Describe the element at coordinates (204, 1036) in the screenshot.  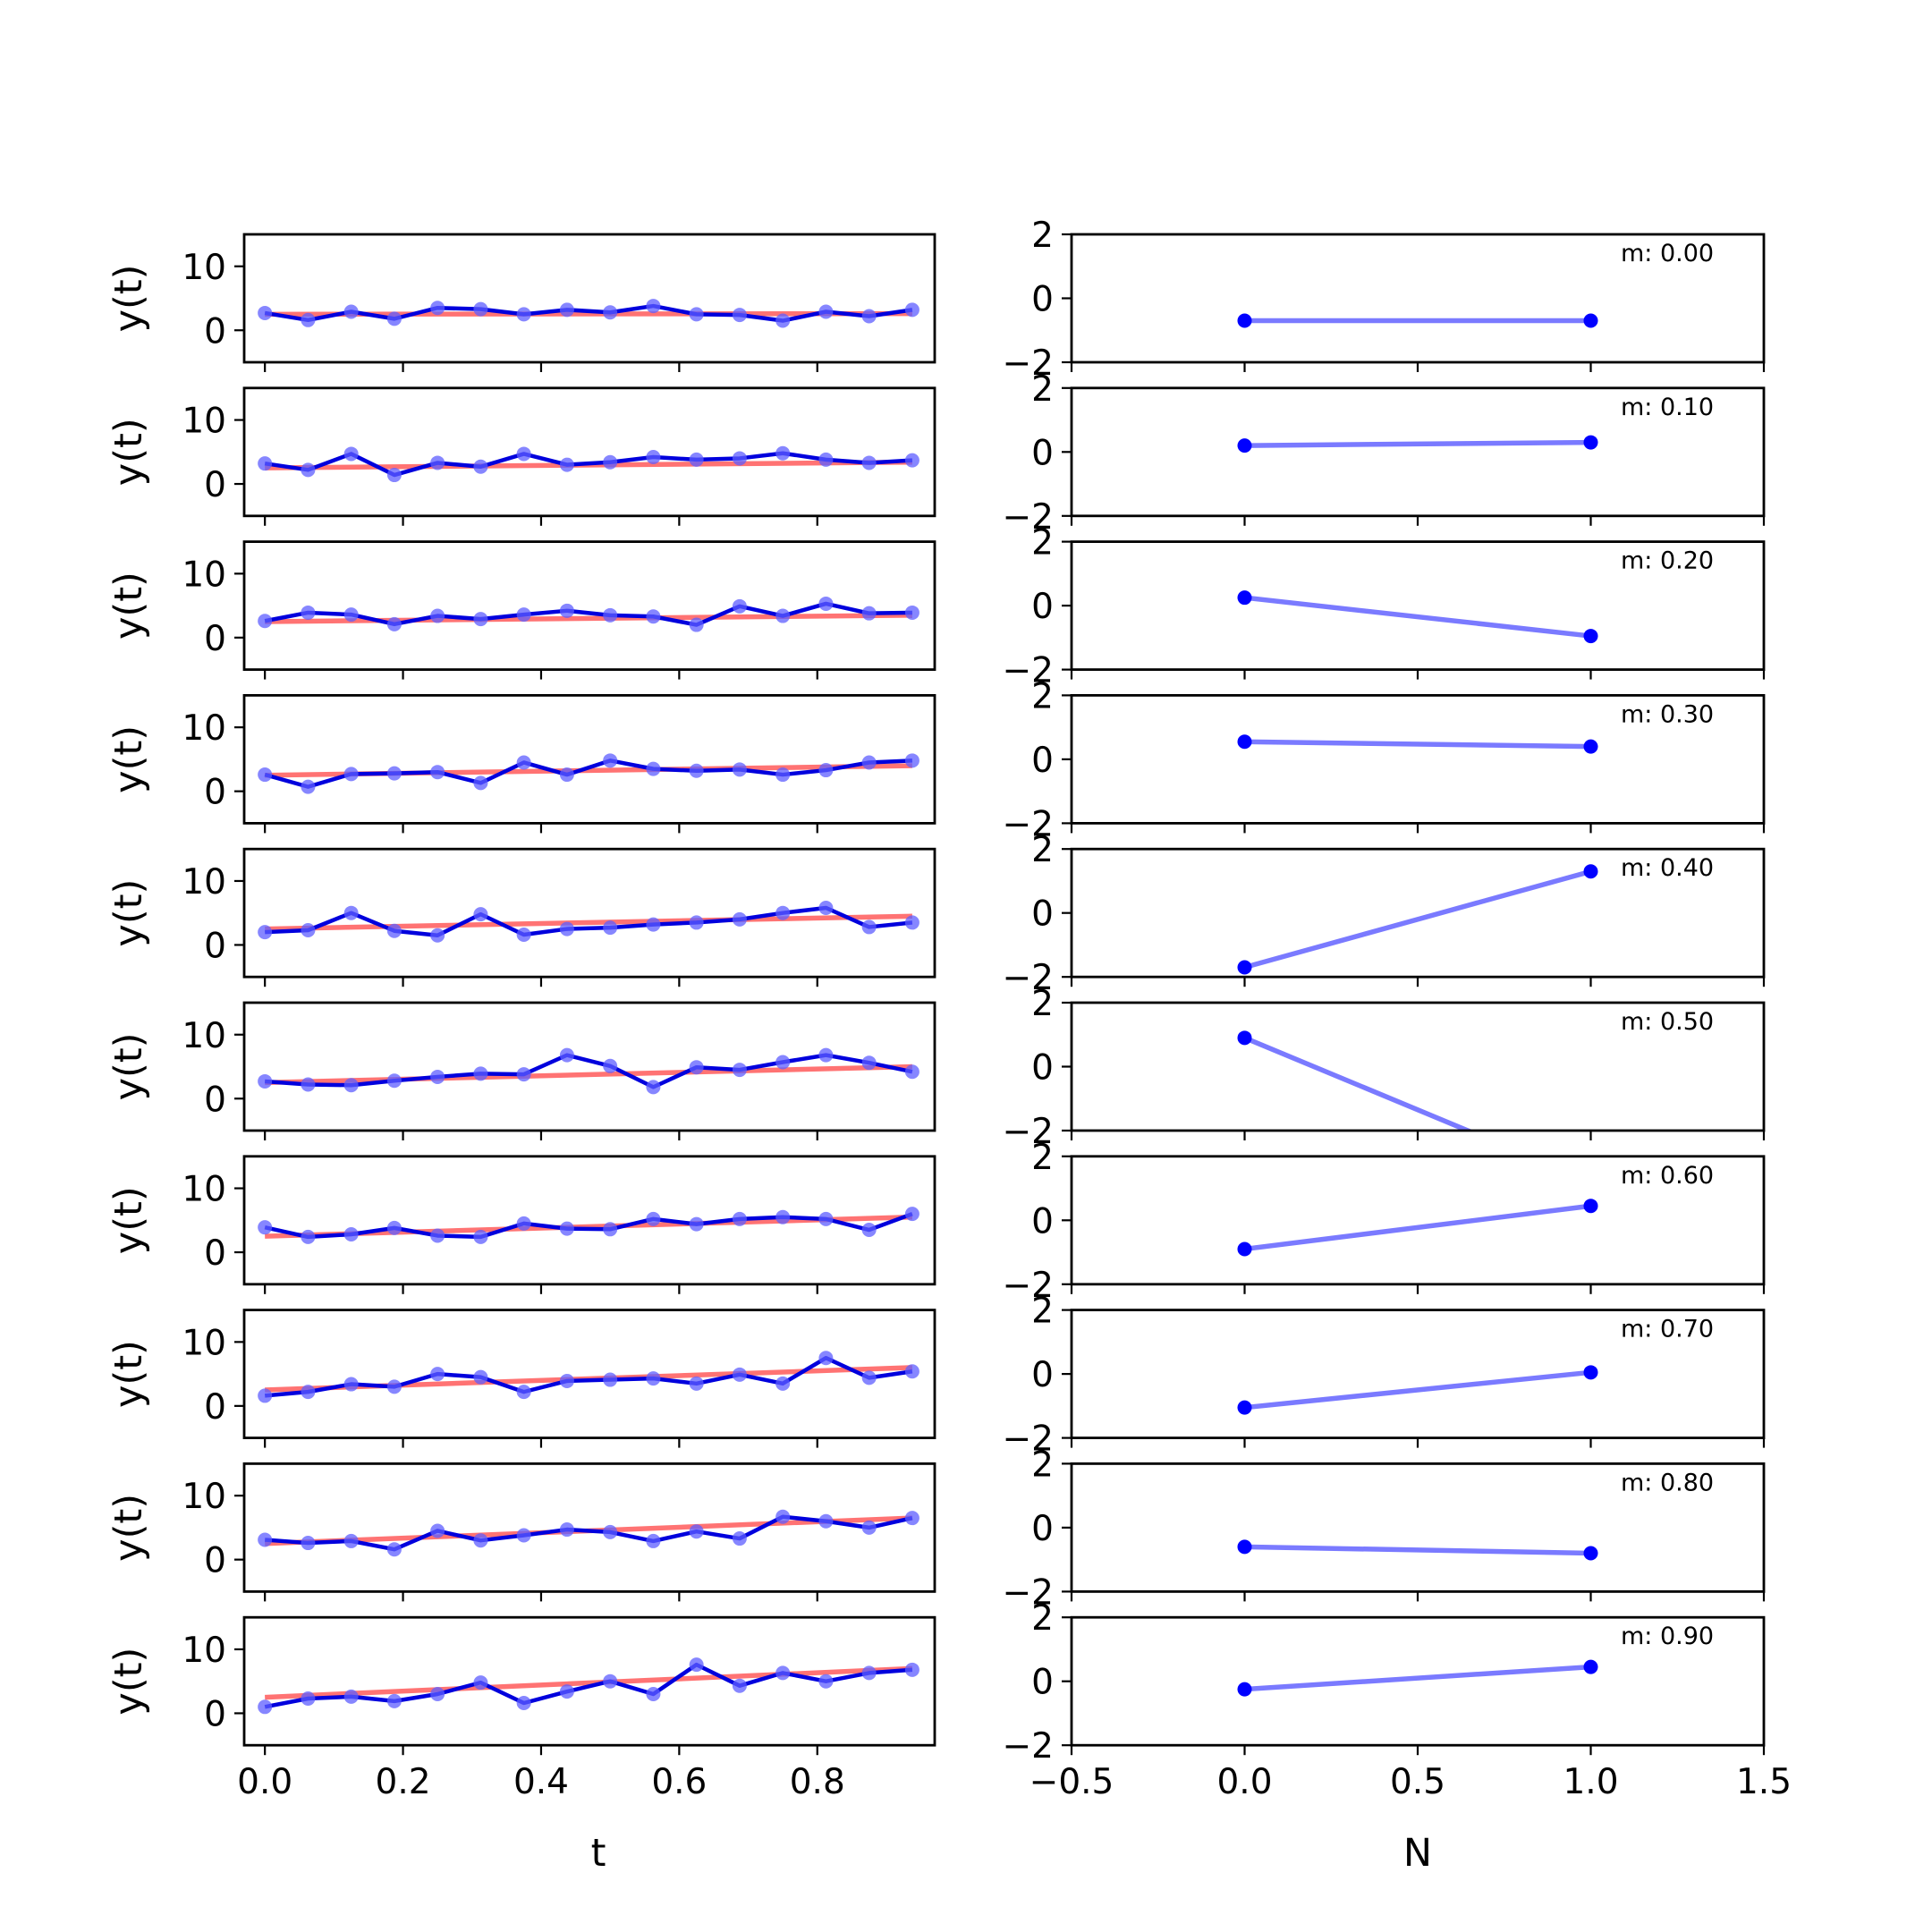
I see `left-ytick-label-5-1: 10` at that location.